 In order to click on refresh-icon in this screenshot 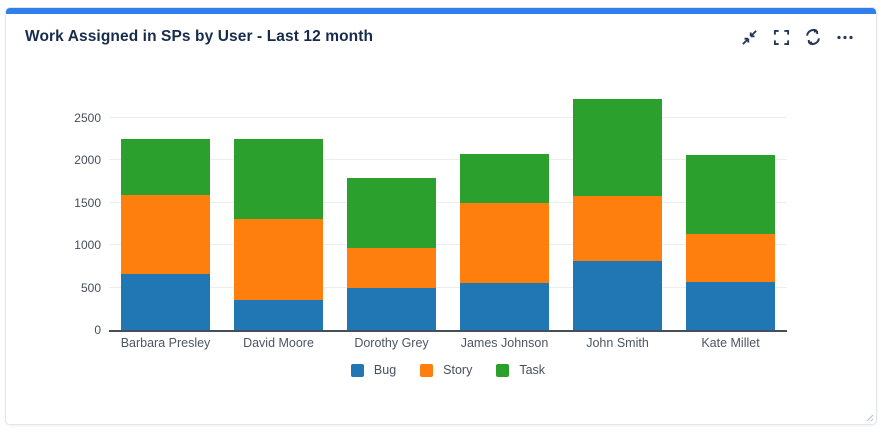, I will do `click(813, 37)`.